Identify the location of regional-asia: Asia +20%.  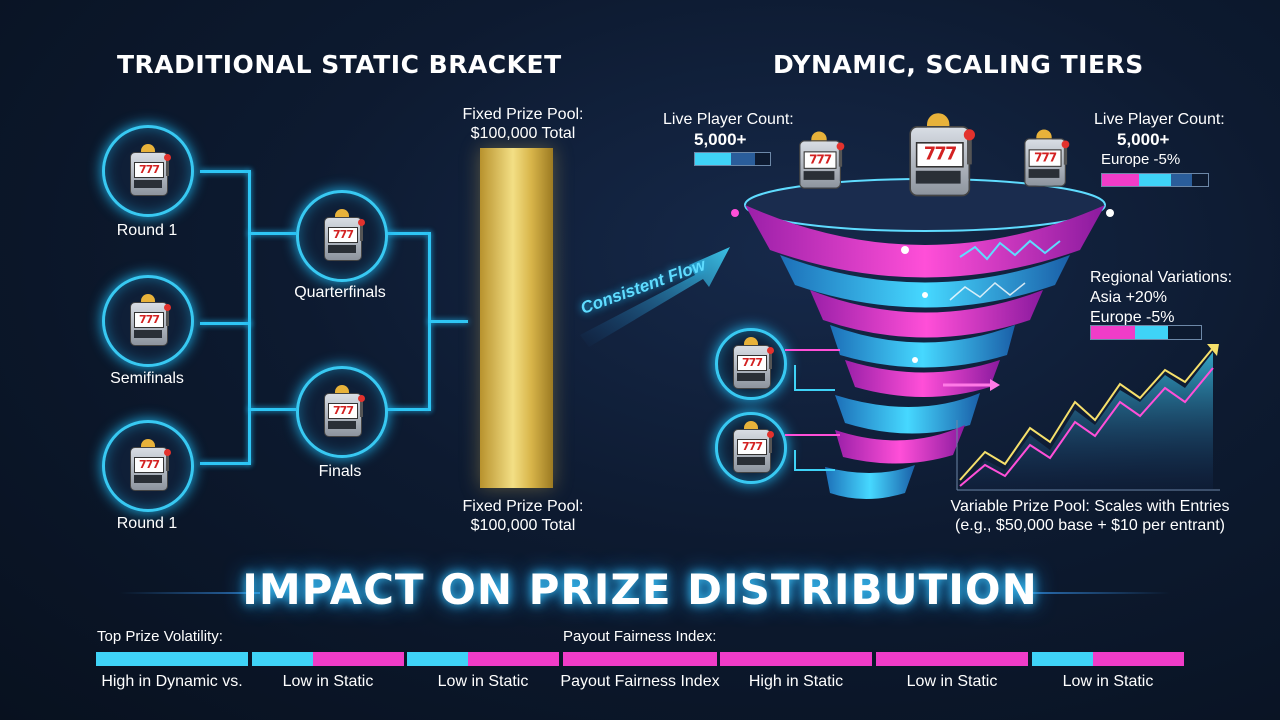
(1128, 297).